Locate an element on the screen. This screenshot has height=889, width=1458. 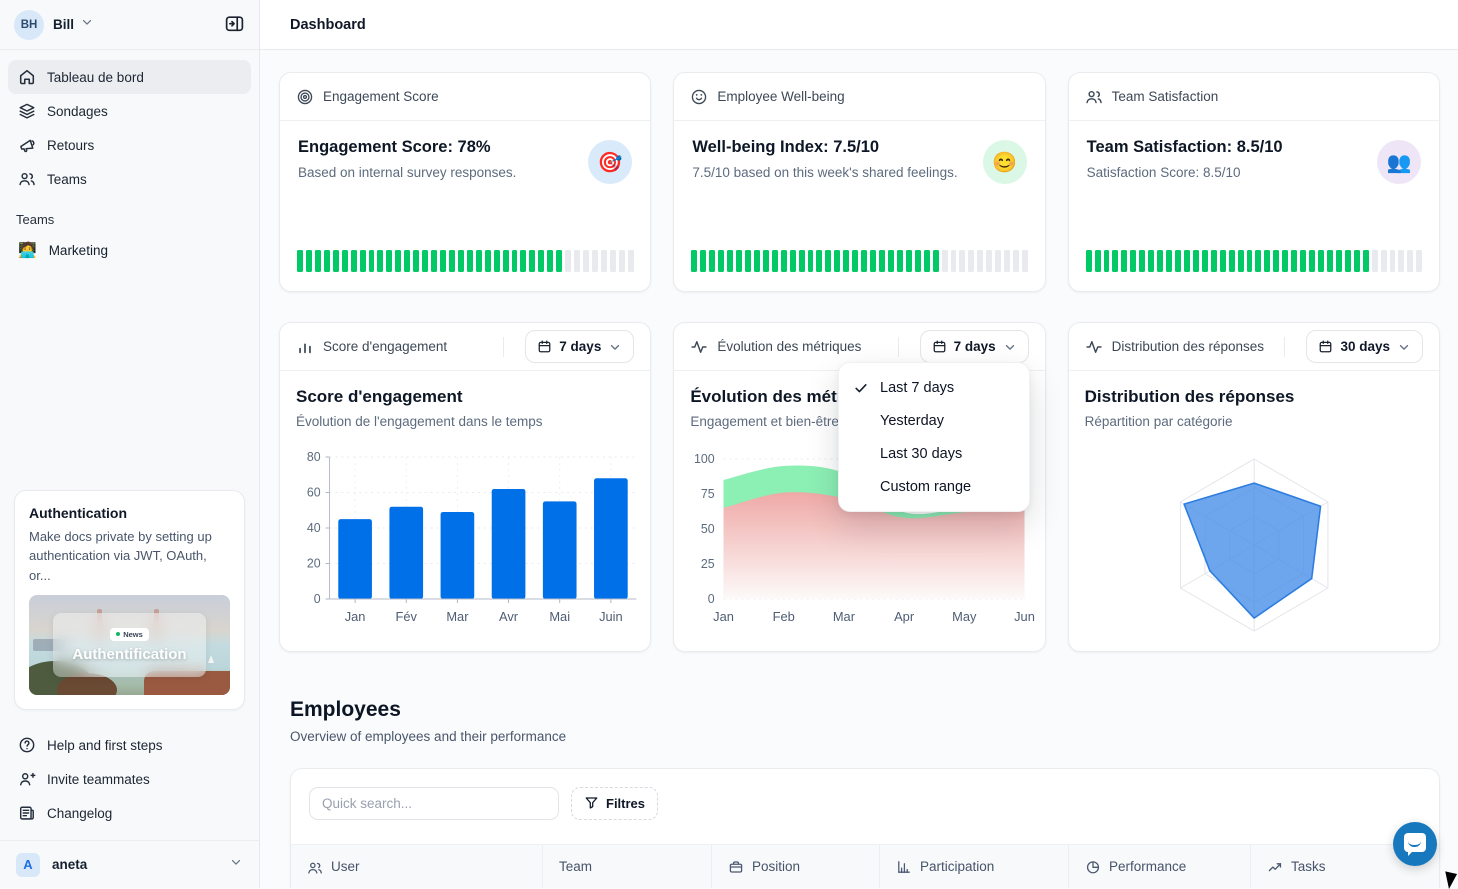
menu-item-custom-range: Custom range is located at coordinates (934, 486).